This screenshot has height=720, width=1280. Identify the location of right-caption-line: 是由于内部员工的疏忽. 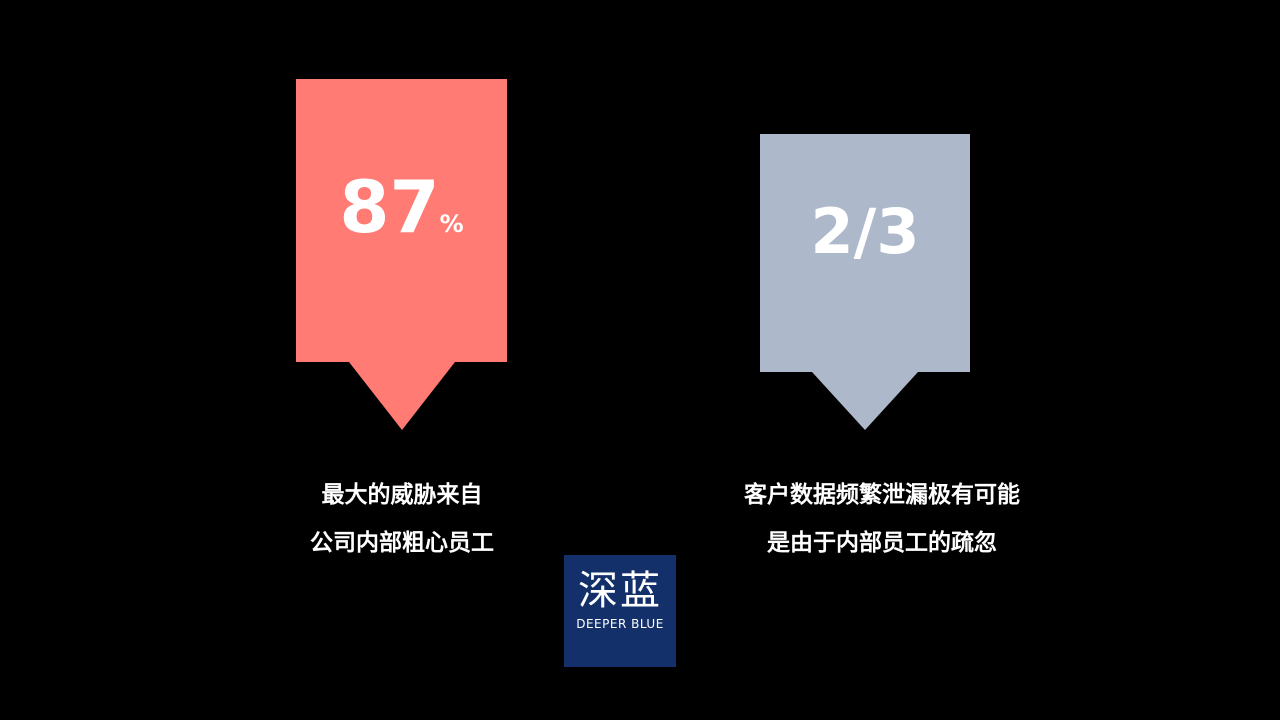
(882, 543).